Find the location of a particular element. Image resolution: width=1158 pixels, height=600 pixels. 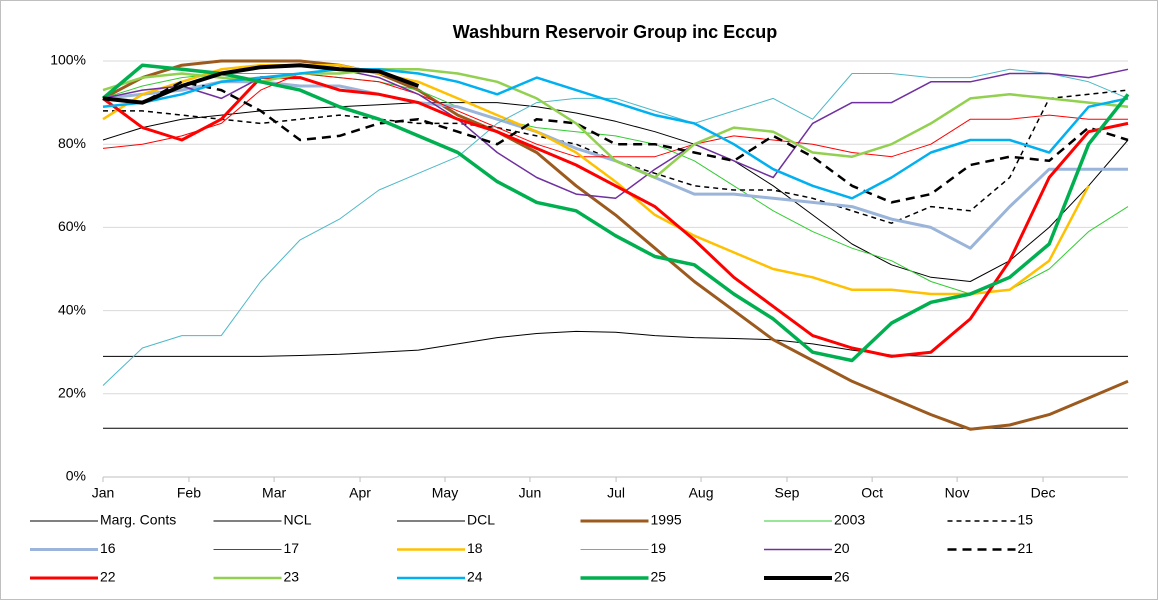

x-tick-label: Jan is located at coordinates (103, 493).